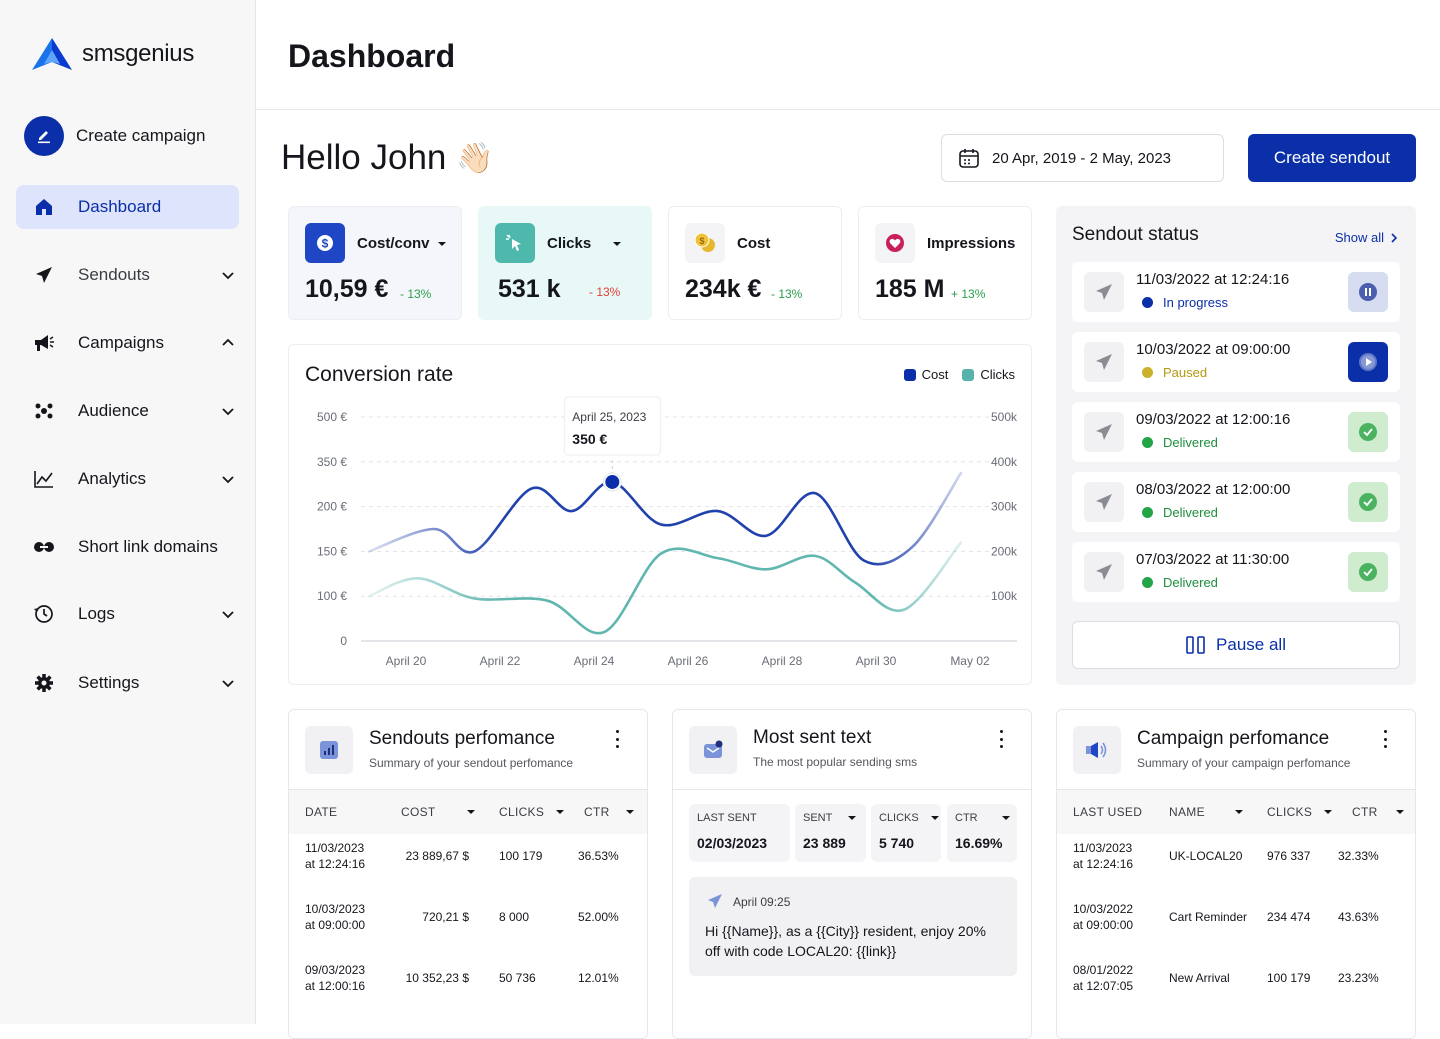 The image size is (1440, 1039). What do you see at coordinates (1190, 442) in the screenshot?
I see `status-text: Delivered` at bounding box center [1190, 442].